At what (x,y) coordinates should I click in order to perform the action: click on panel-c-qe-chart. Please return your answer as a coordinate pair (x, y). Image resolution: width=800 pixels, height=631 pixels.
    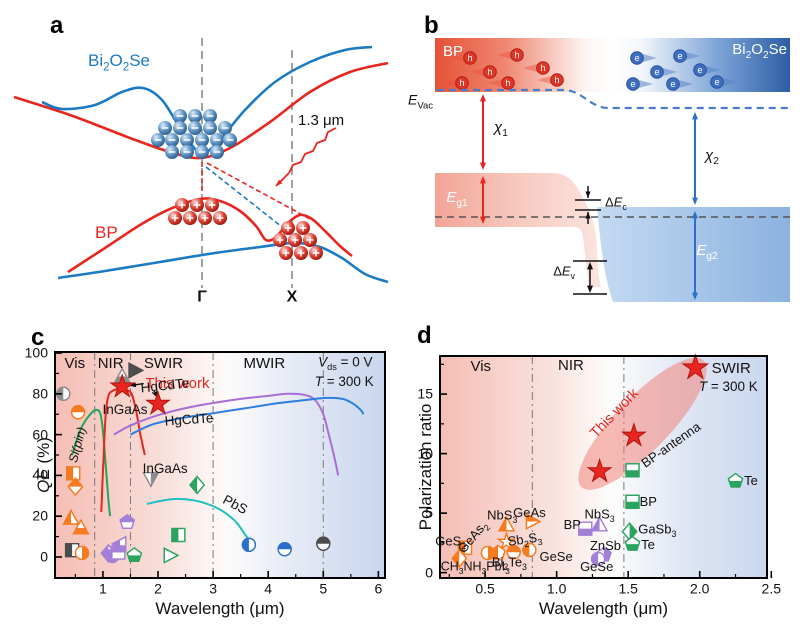
    Looking at the image, I should click on (220, 465).